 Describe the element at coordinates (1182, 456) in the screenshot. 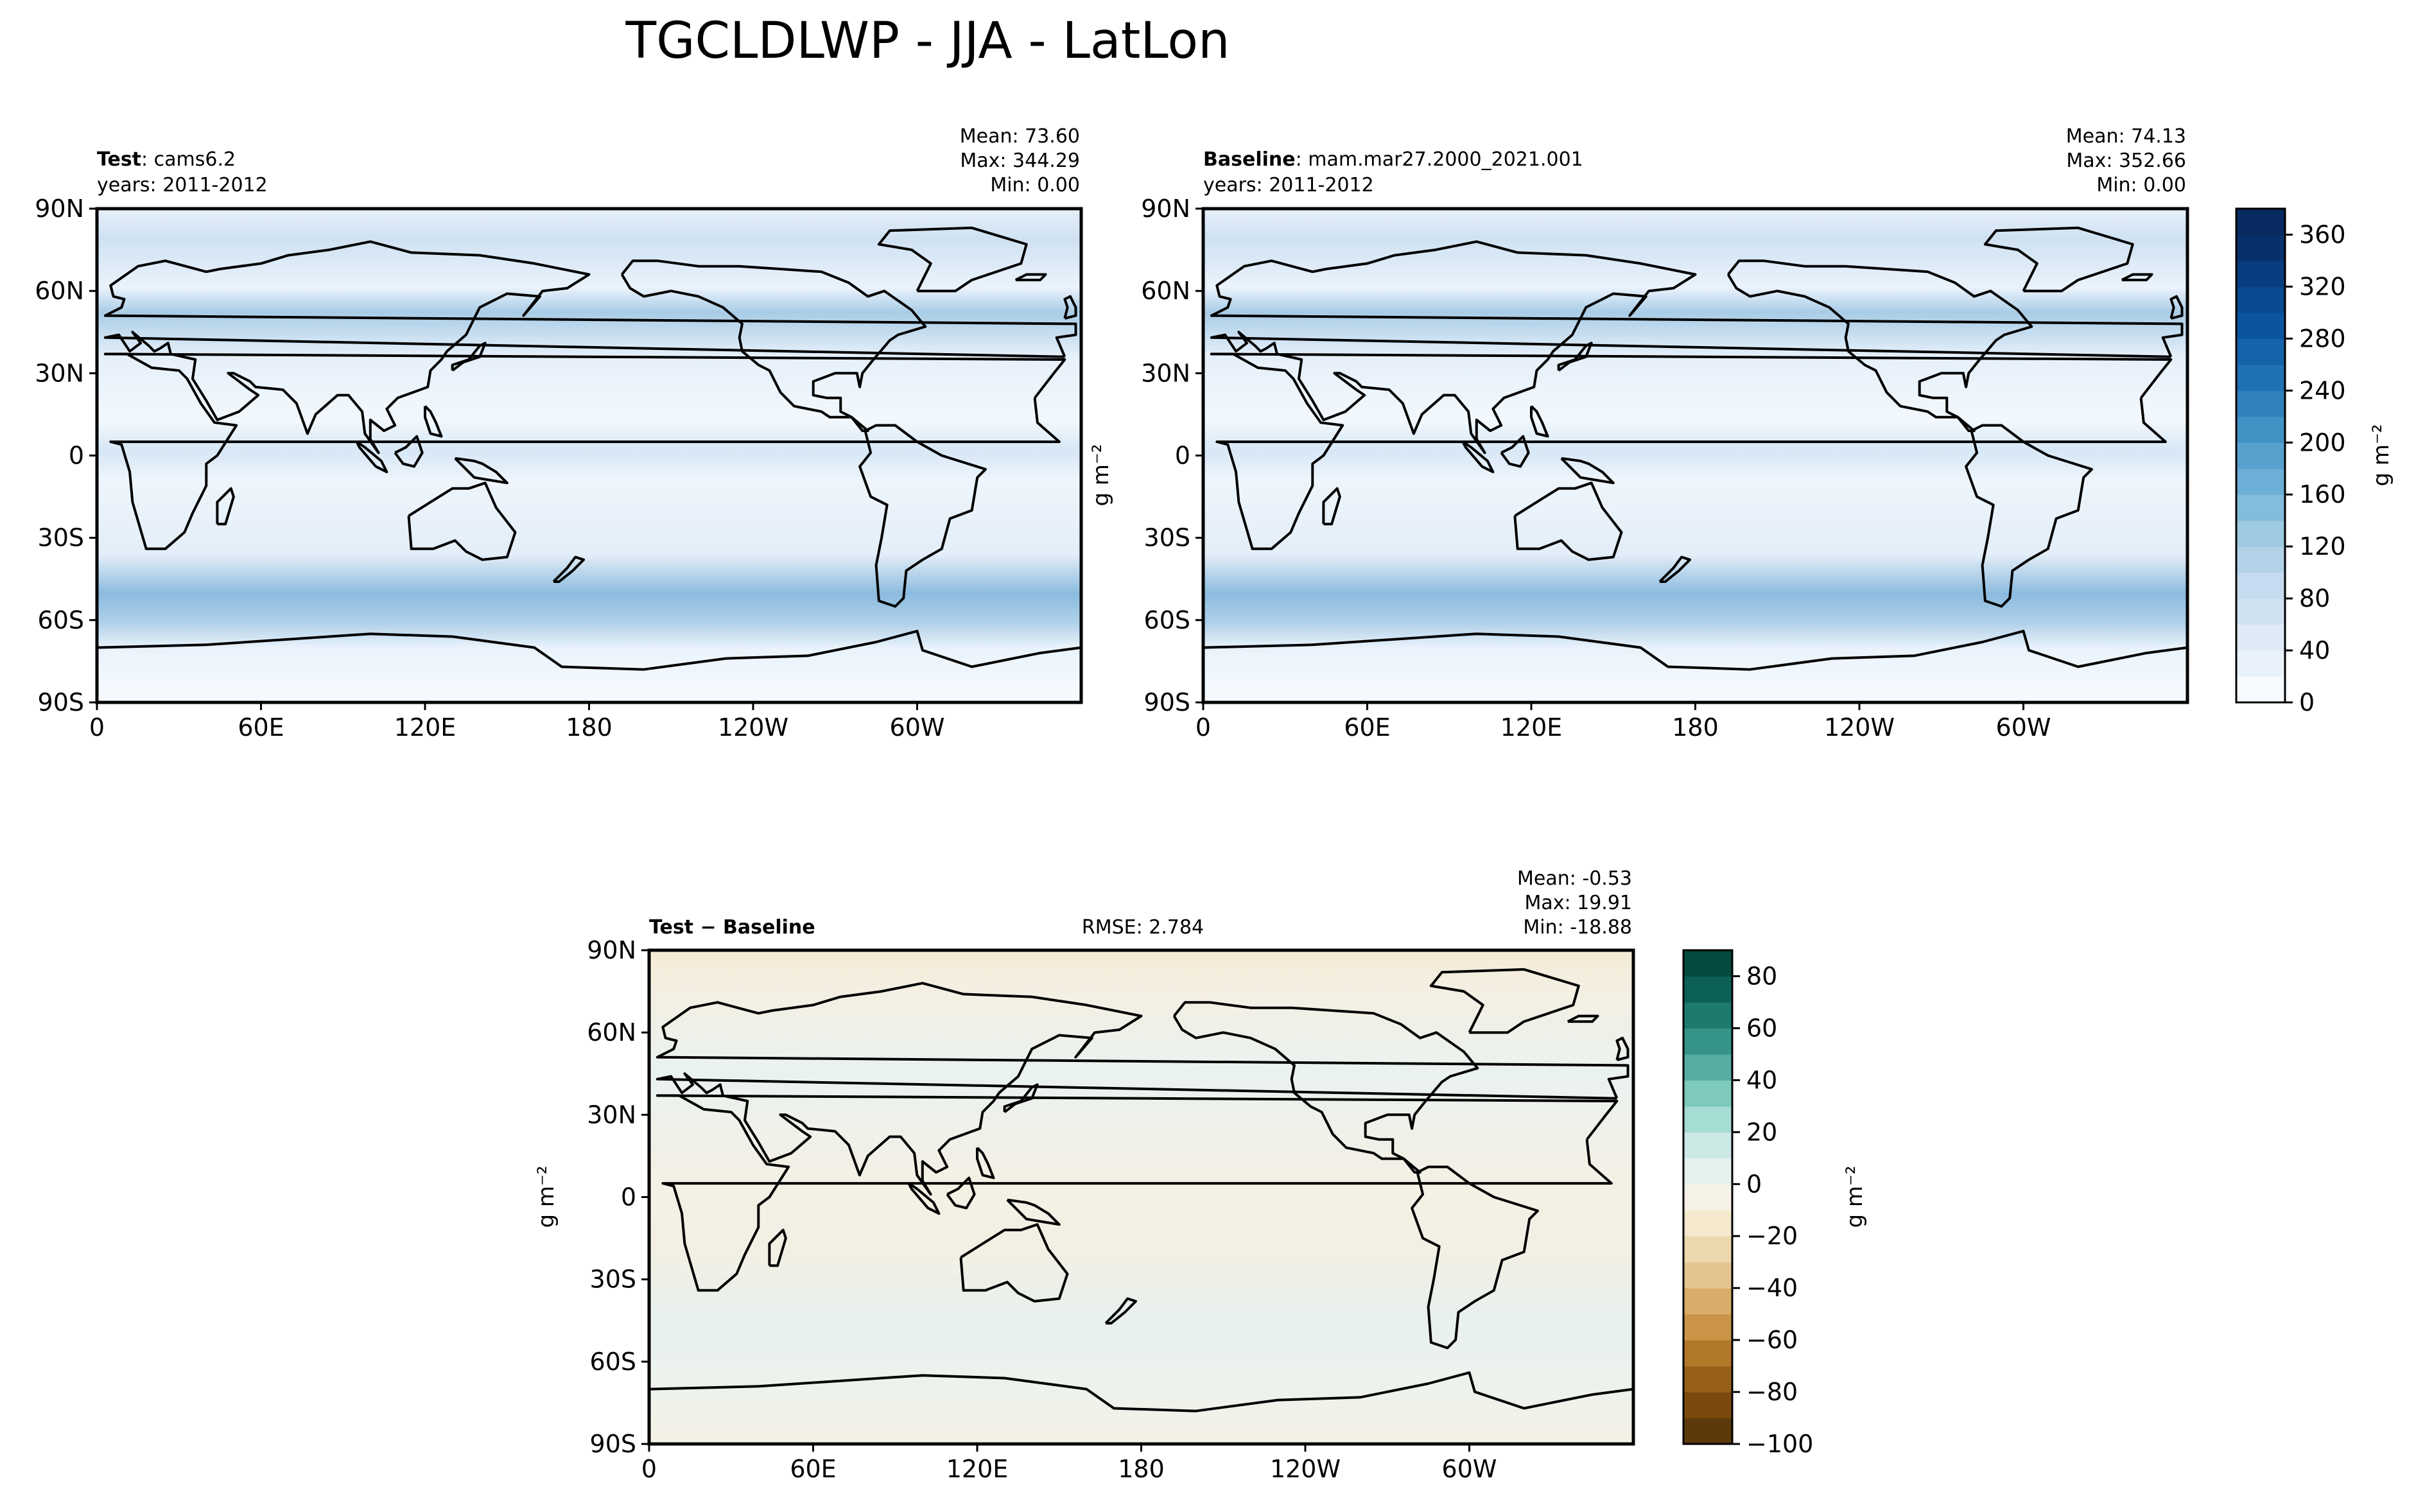

I see `baseline-ytick-label: 0` at that location.